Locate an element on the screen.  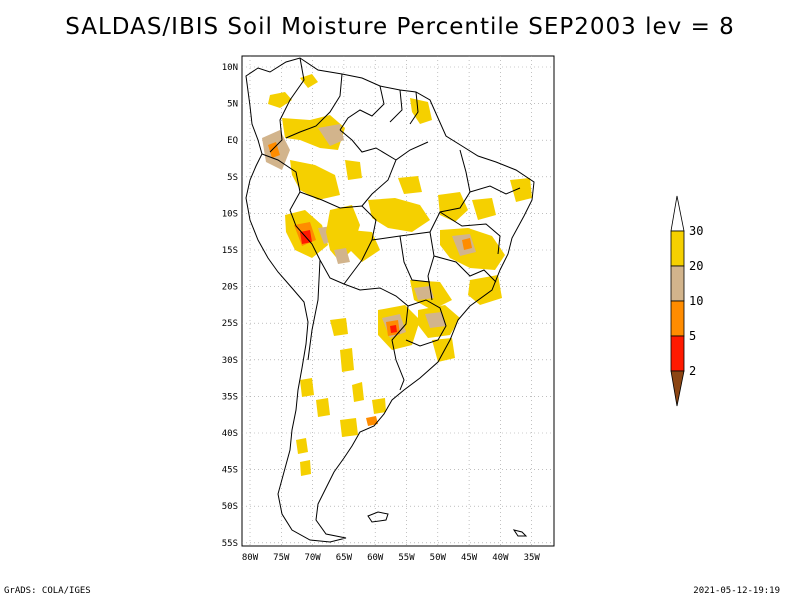
lon-tick-label: 70W is located at coordinates (312, 558).